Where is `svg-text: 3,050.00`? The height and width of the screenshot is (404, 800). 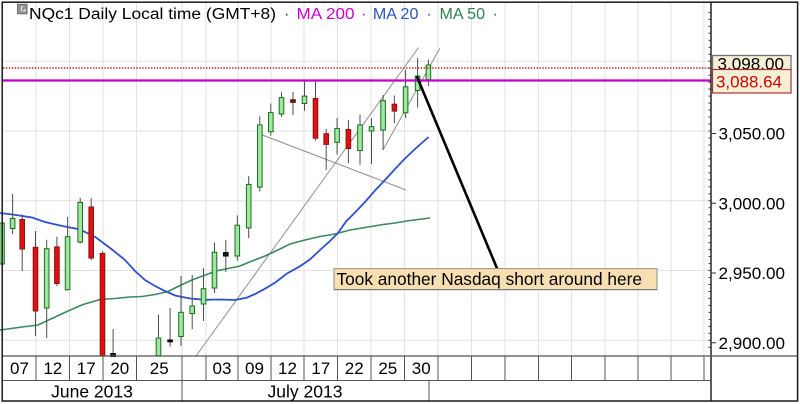 svg-text: 3,050.00 is located at coordinates (752, 134).